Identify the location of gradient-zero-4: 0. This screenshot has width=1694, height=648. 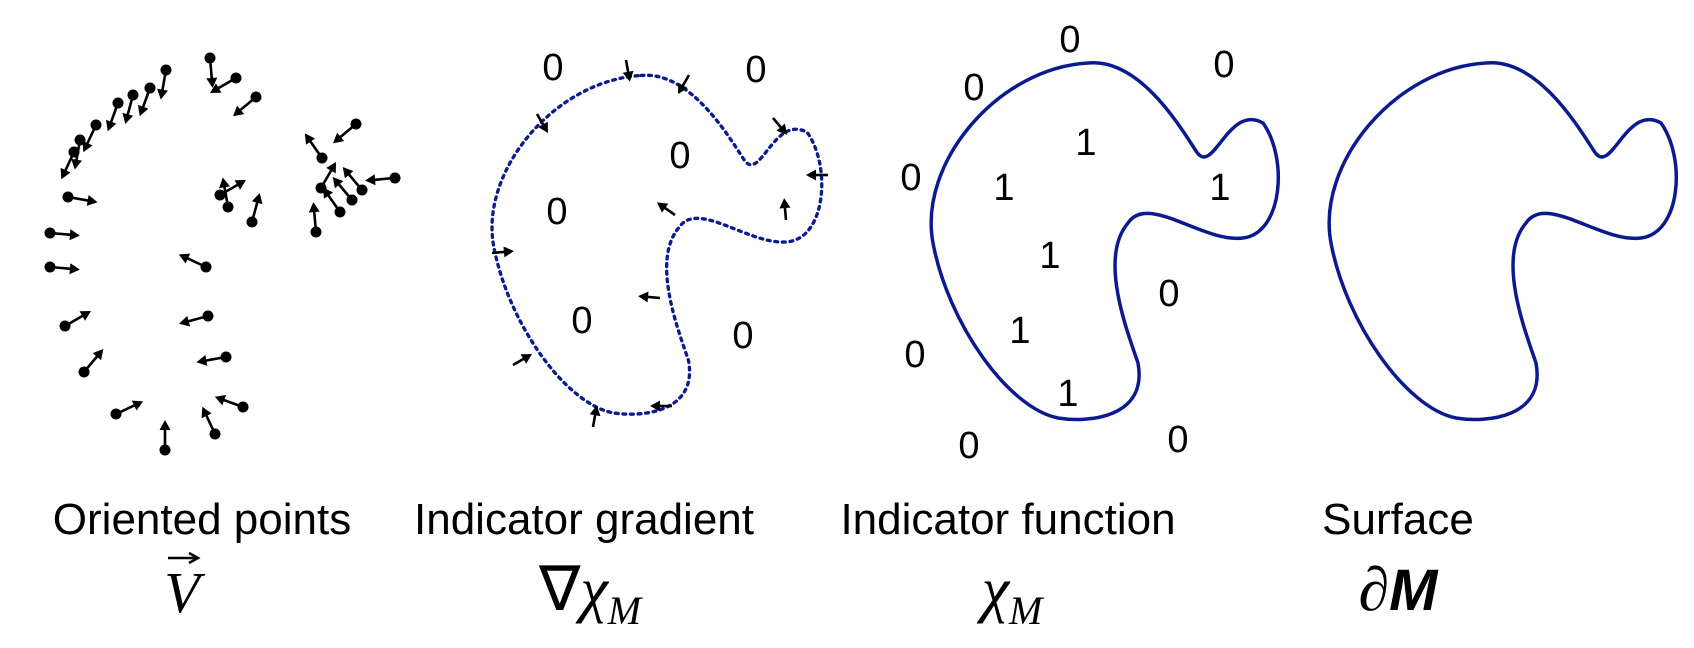
(556, 212).